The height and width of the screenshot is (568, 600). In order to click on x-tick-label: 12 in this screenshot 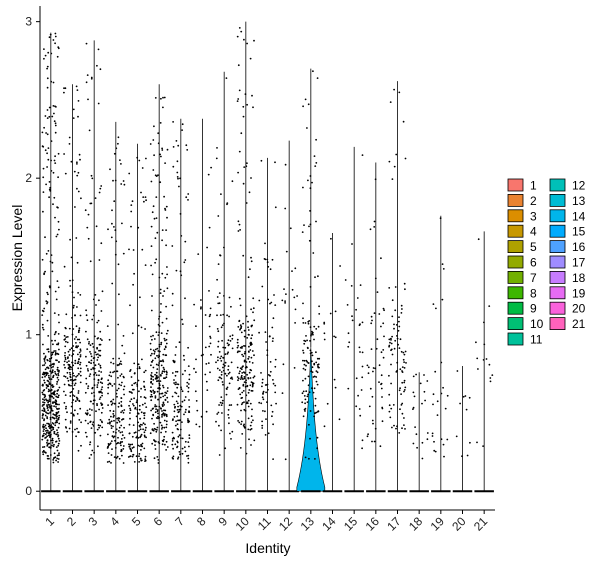, I will do `click(286, 524)`.